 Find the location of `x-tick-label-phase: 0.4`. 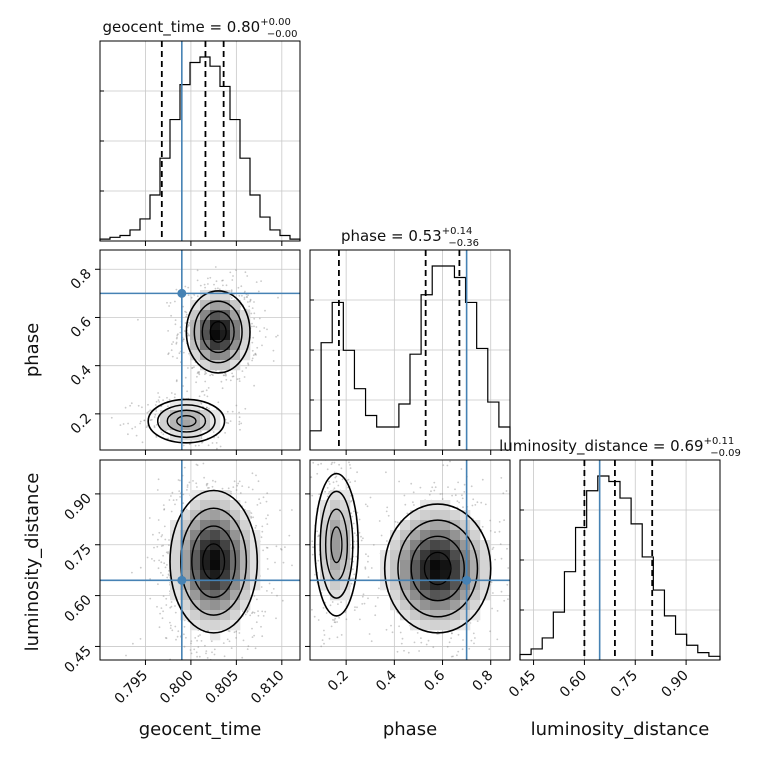

x-tick-label-phase: 0.4 is located at coordinates (386, 680).